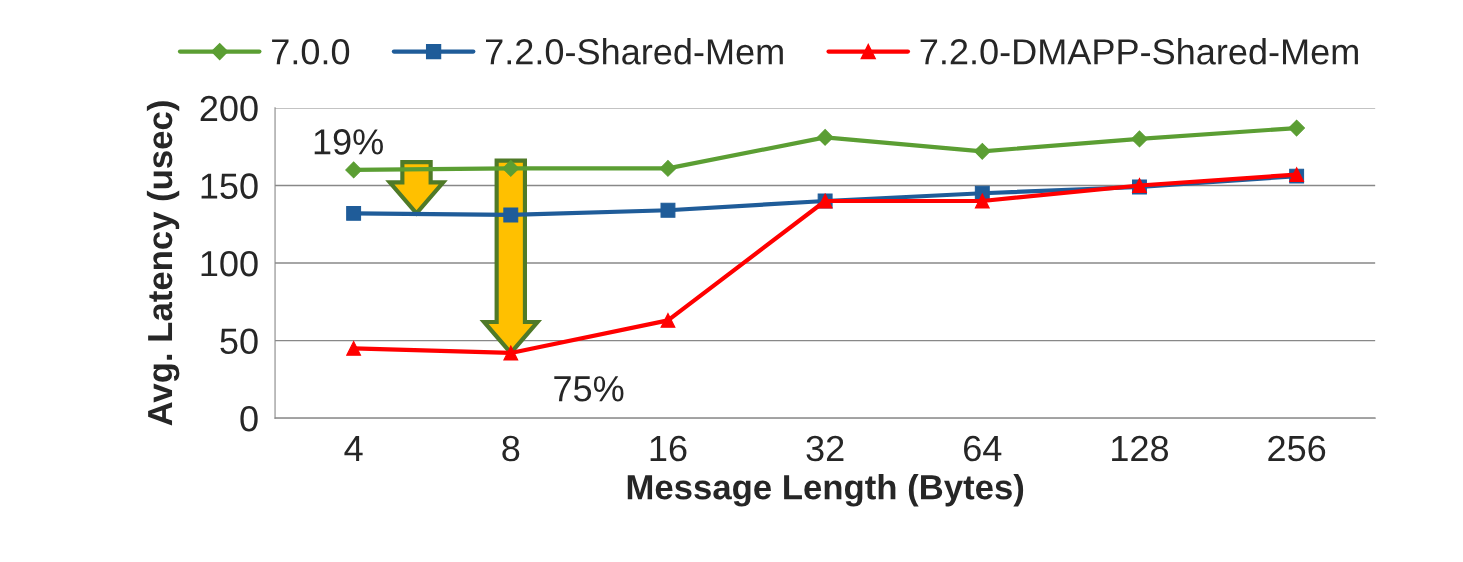 The height and width of the screenshot is (562, 1463). What do you see at coordinates (634, 51) in the screenshot?
I see `legend-label: 7.2.0-Shared-Mem` at bounding box center [634, 51].